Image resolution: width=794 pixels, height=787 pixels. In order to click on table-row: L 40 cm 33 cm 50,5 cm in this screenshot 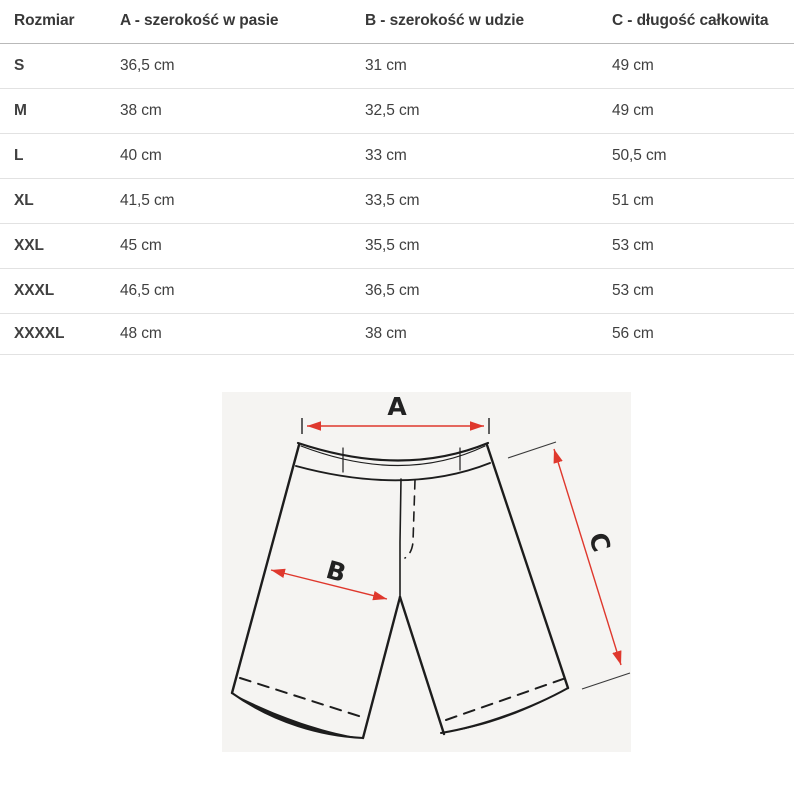, I will do `click(397, 156)`.